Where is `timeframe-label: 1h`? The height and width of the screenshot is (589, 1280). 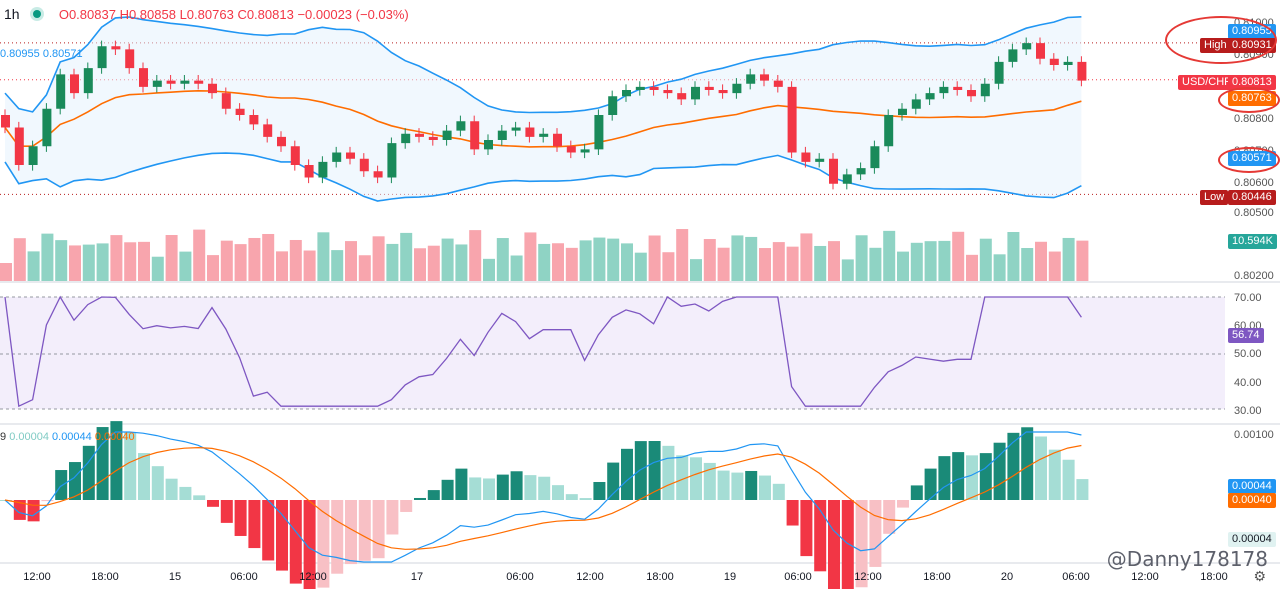 timeframe-label: 1h is located at coordinates (12, 14).